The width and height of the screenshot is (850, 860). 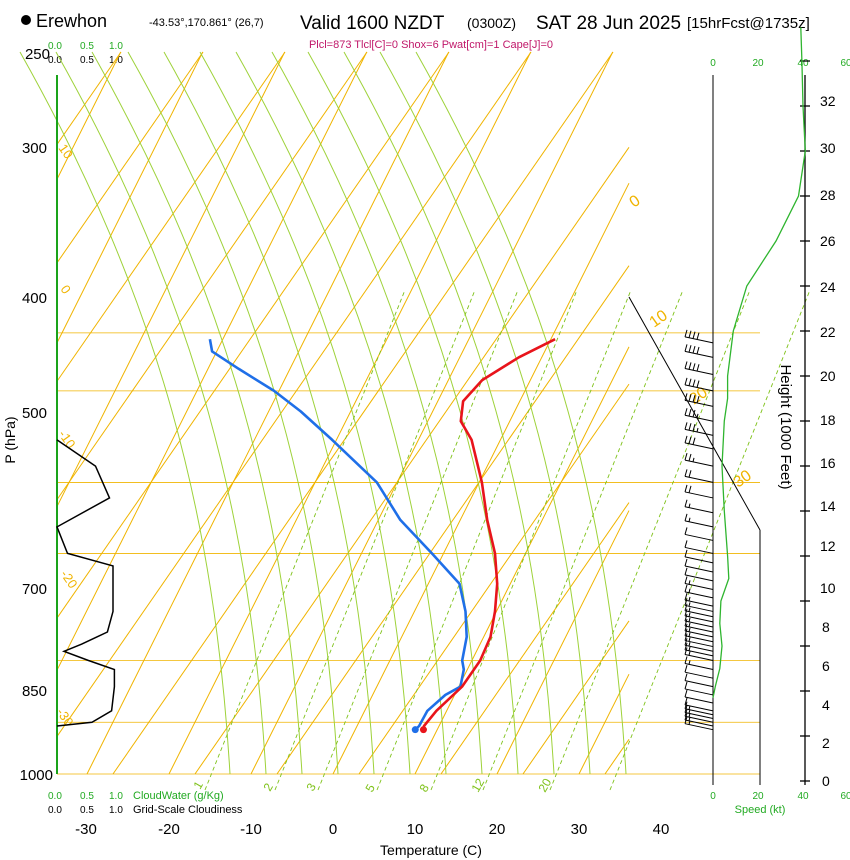 I want to click on cloud-bottom-cloudiness-tick: 0.0, so click(x=55, y=810).